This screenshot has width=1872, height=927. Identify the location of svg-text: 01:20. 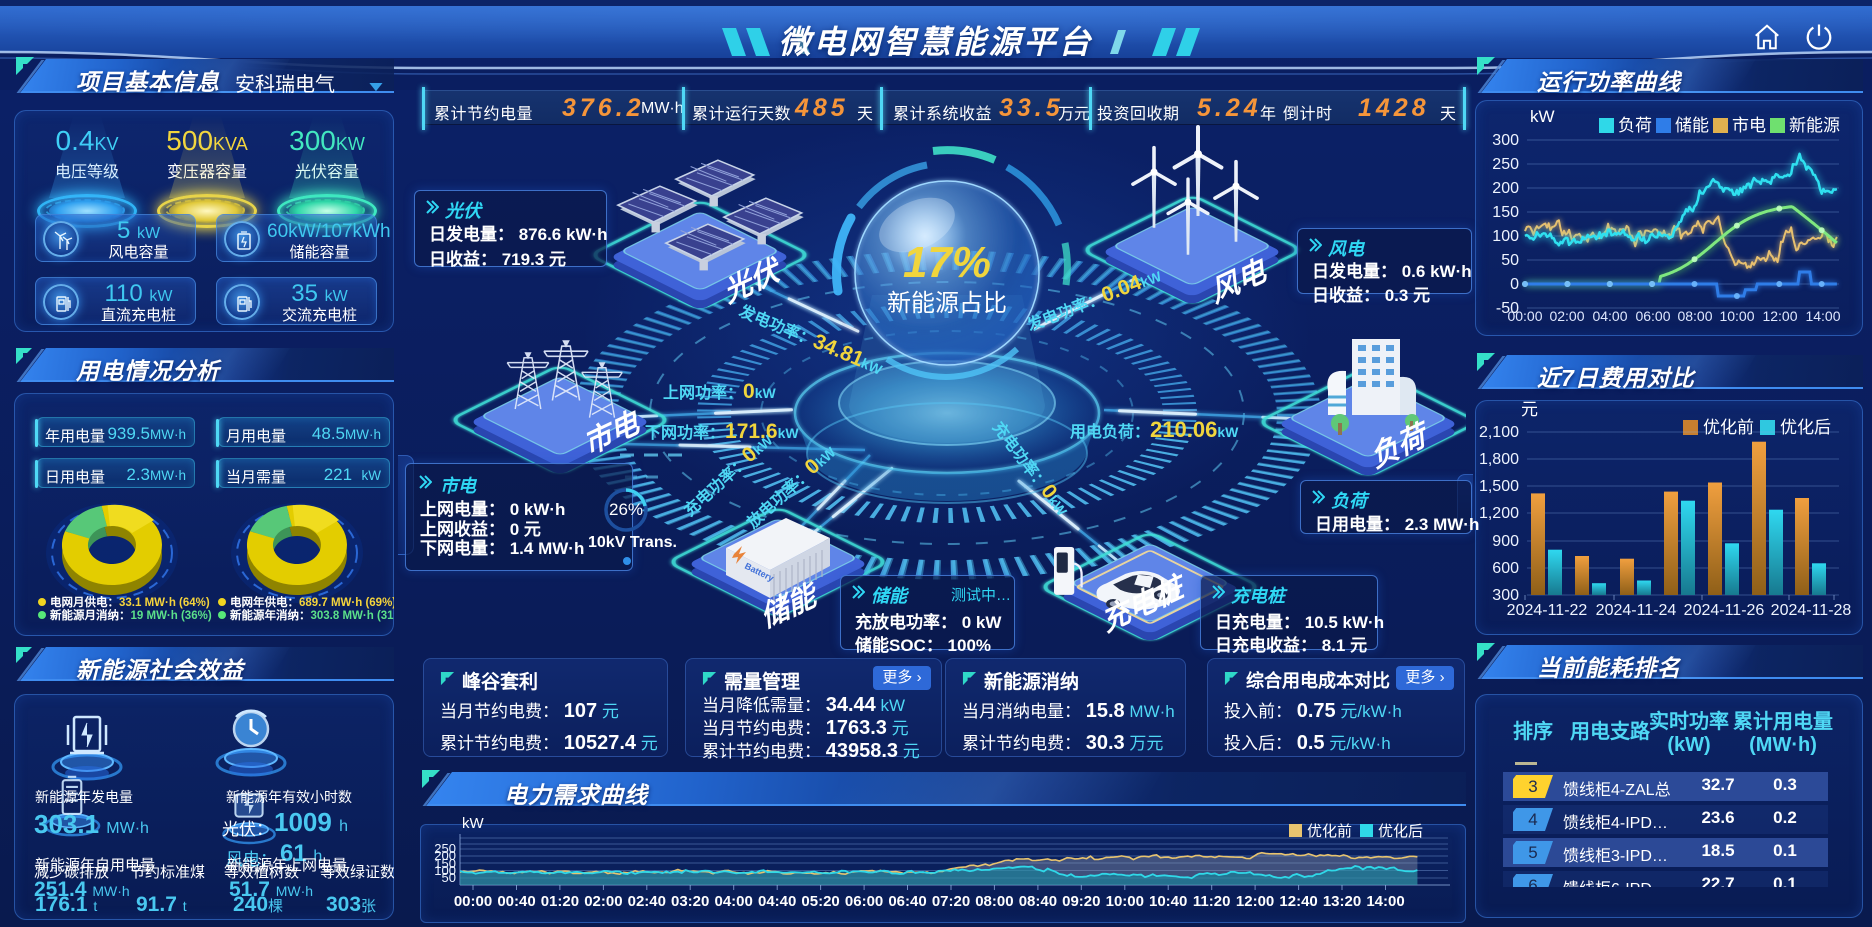
(560, 901).